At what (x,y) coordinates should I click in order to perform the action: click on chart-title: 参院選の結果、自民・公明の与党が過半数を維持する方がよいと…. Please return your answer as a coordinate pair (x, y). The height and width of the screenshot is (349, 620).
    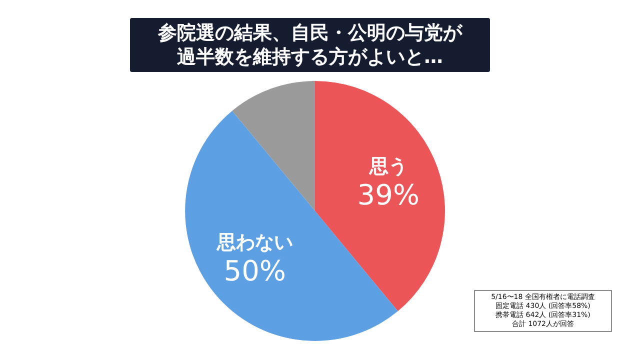
    Looking at the image, I should click on (310, 45).